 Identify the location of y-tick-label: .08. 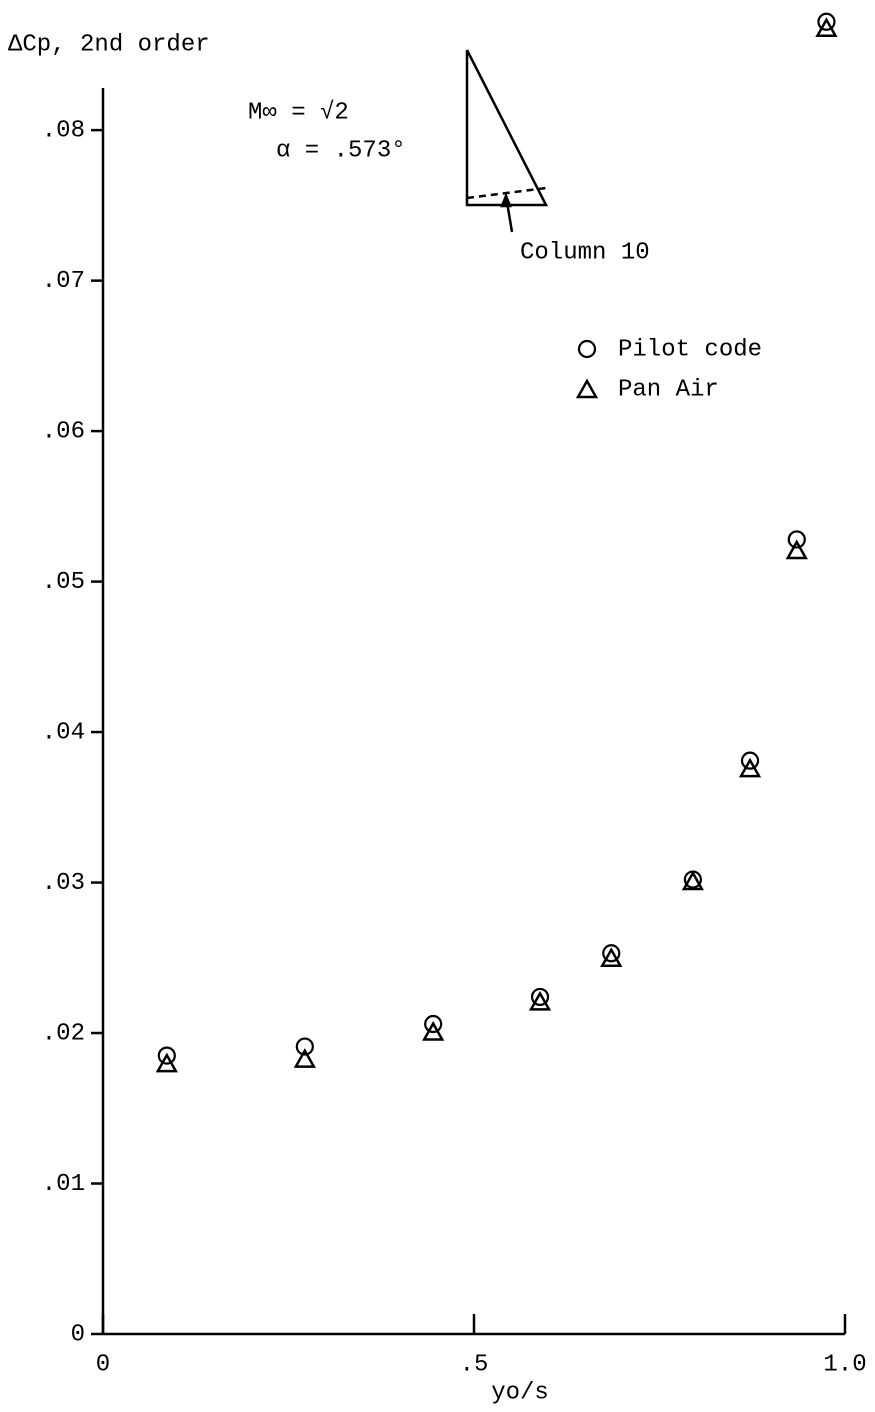
(63, 130).